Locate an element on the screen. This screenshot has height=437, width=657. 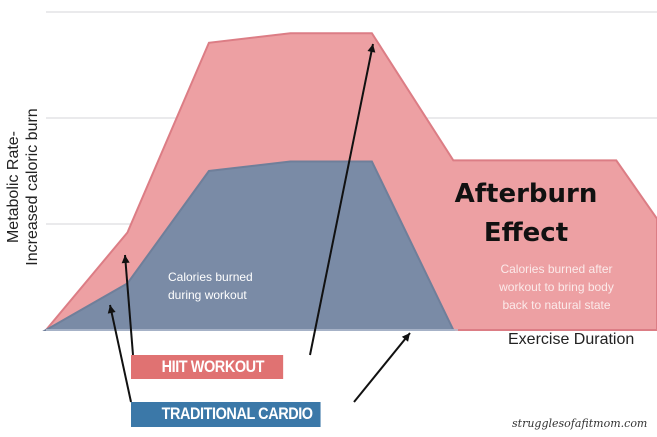
legend-label: TRADITIONAL CARDIO is located at coordinates (237, 413).